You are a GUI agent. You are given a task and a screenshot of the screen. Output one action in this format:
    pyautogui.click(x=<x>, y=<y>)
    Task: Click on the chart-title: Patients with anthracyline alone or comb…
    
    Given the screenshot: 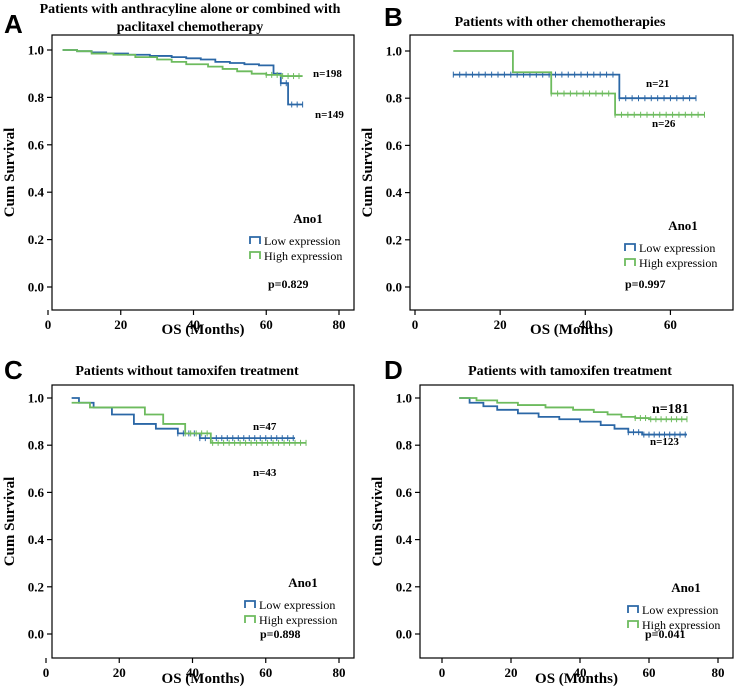 What is the action you would take?
    pyautogui.click(x=190, y=9)
    